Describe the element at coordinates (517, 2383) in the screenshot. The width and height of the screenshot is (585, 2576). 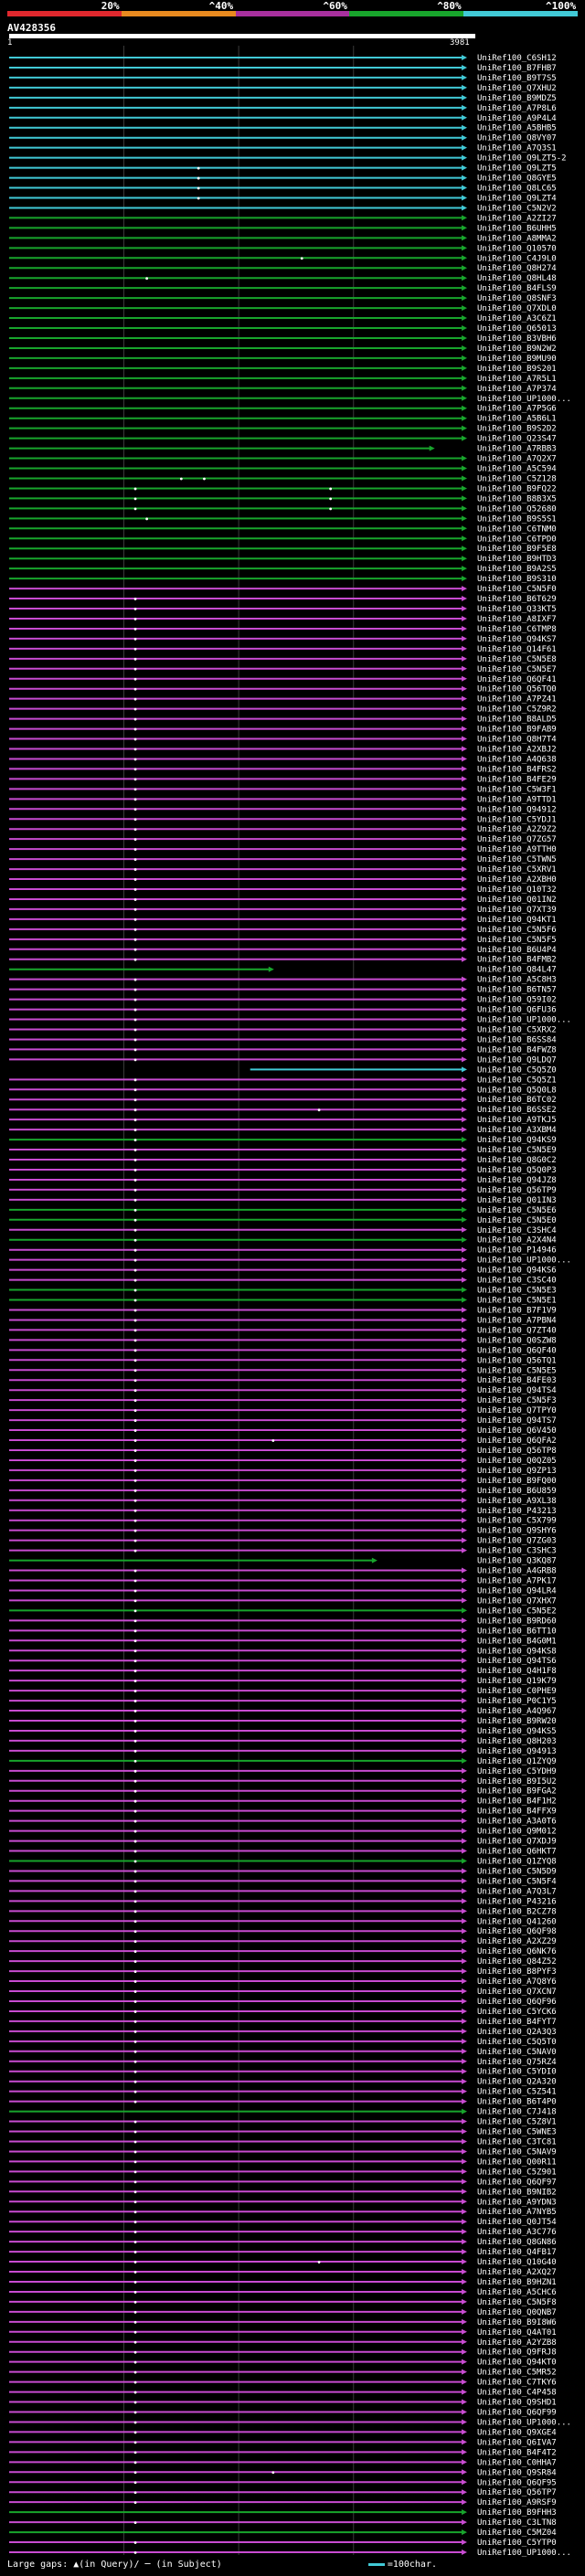
I see `hit-label: UniRef100_C7TKY6` at that location.